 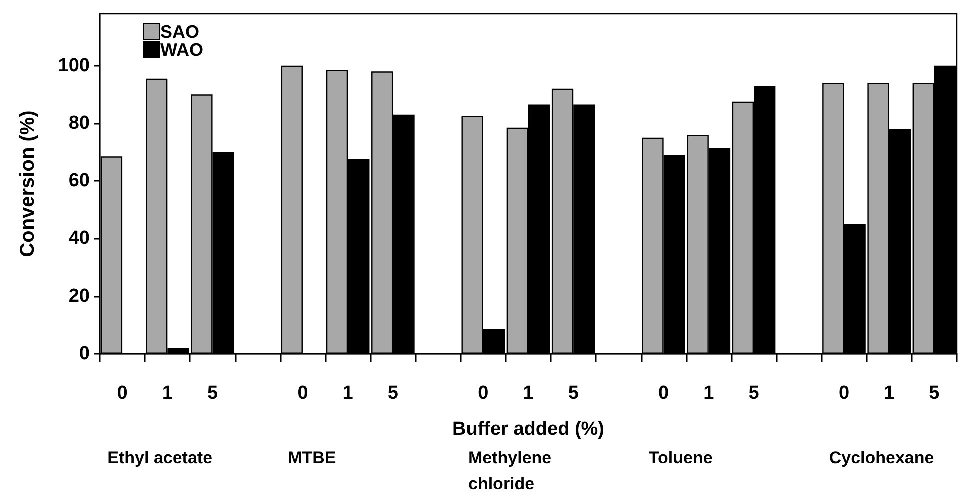 What do you see at coordinates (79, 181) in the screenshot?
I see `y-tick-label: 60` at bounding box center [79, 181].